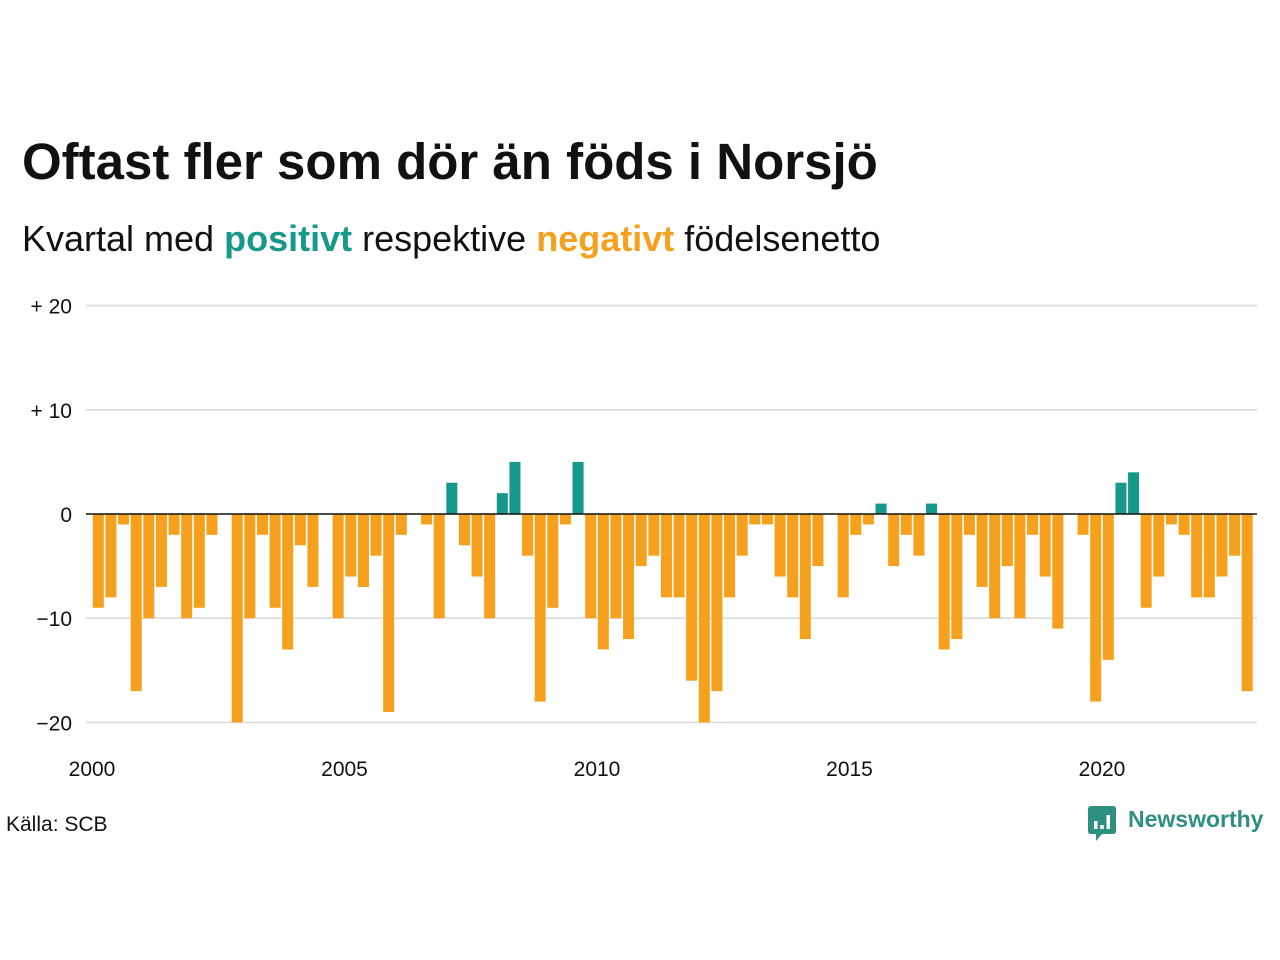 The width and height of the screenshot is (1280, 960). I want to click on bar-2013-Q1, so click(755, 519).